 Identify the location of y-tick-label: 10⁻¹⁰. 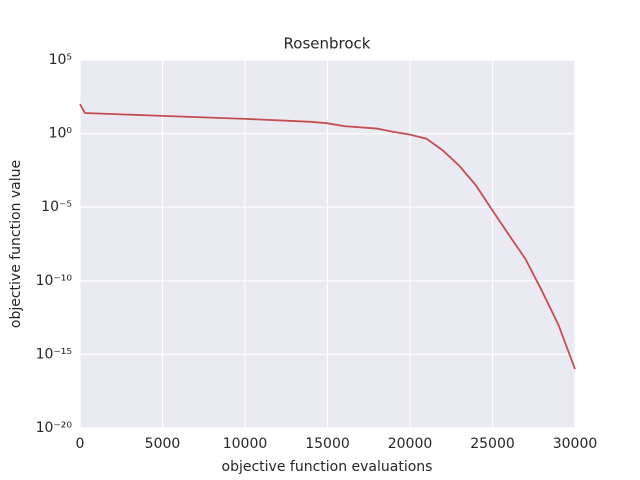
(54, 281).